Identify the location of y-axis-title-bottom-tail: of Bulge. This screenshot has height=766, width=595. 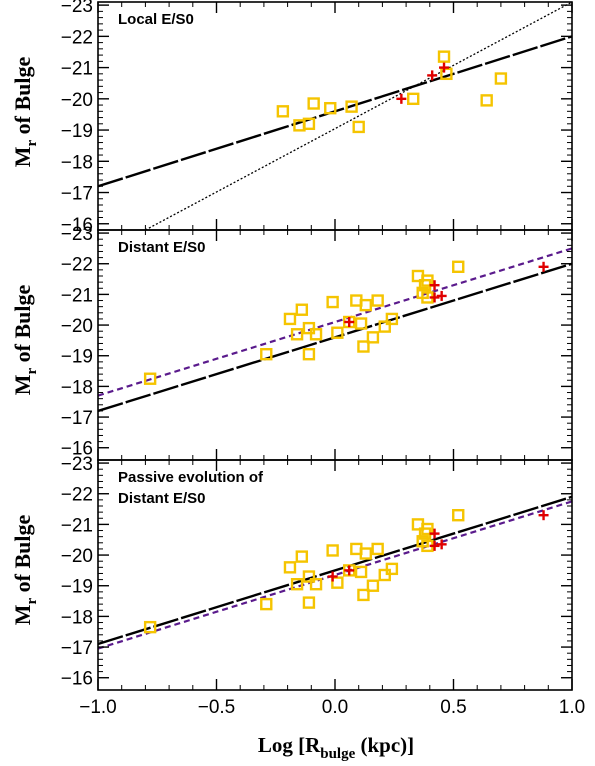
(22, 555).